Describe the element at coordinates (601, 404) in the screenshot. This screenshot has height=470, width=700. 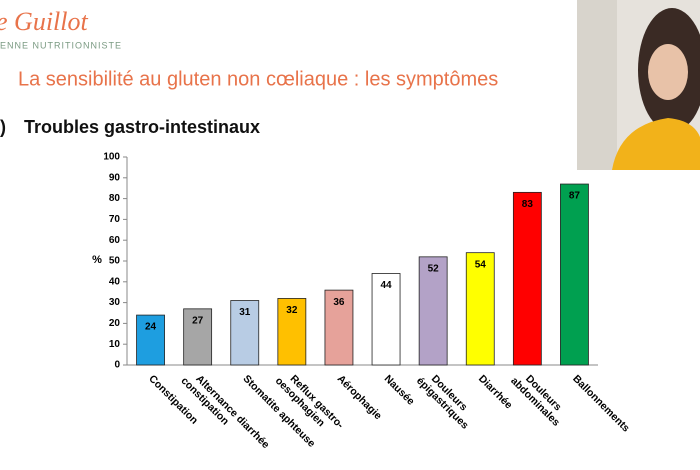
I see `x-tick-label: Ballonnements` at that location.